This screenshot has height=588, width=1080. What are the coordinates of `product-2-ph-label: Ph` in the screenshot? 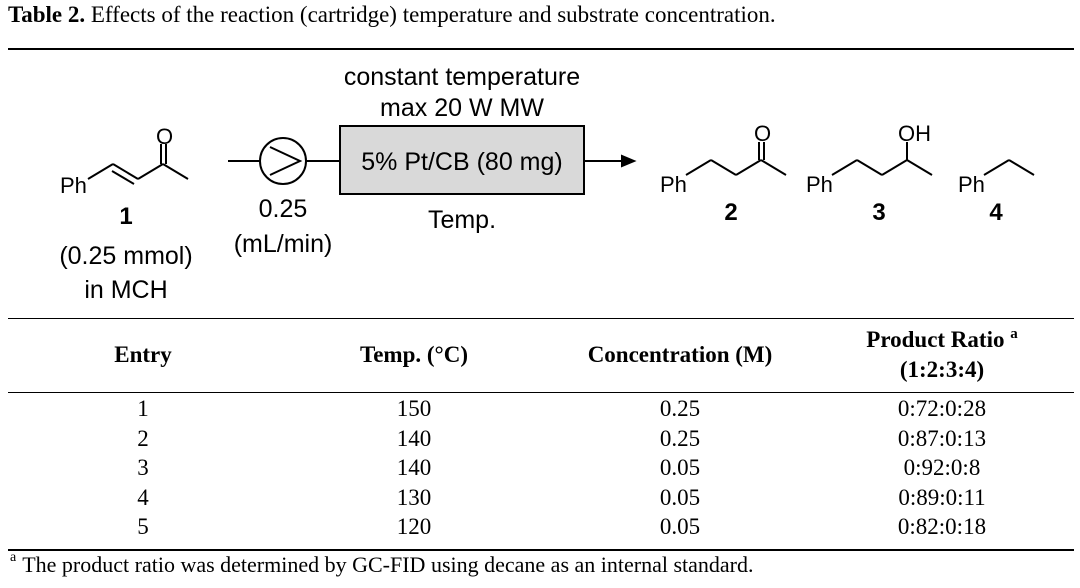 It's located at (673, 184).